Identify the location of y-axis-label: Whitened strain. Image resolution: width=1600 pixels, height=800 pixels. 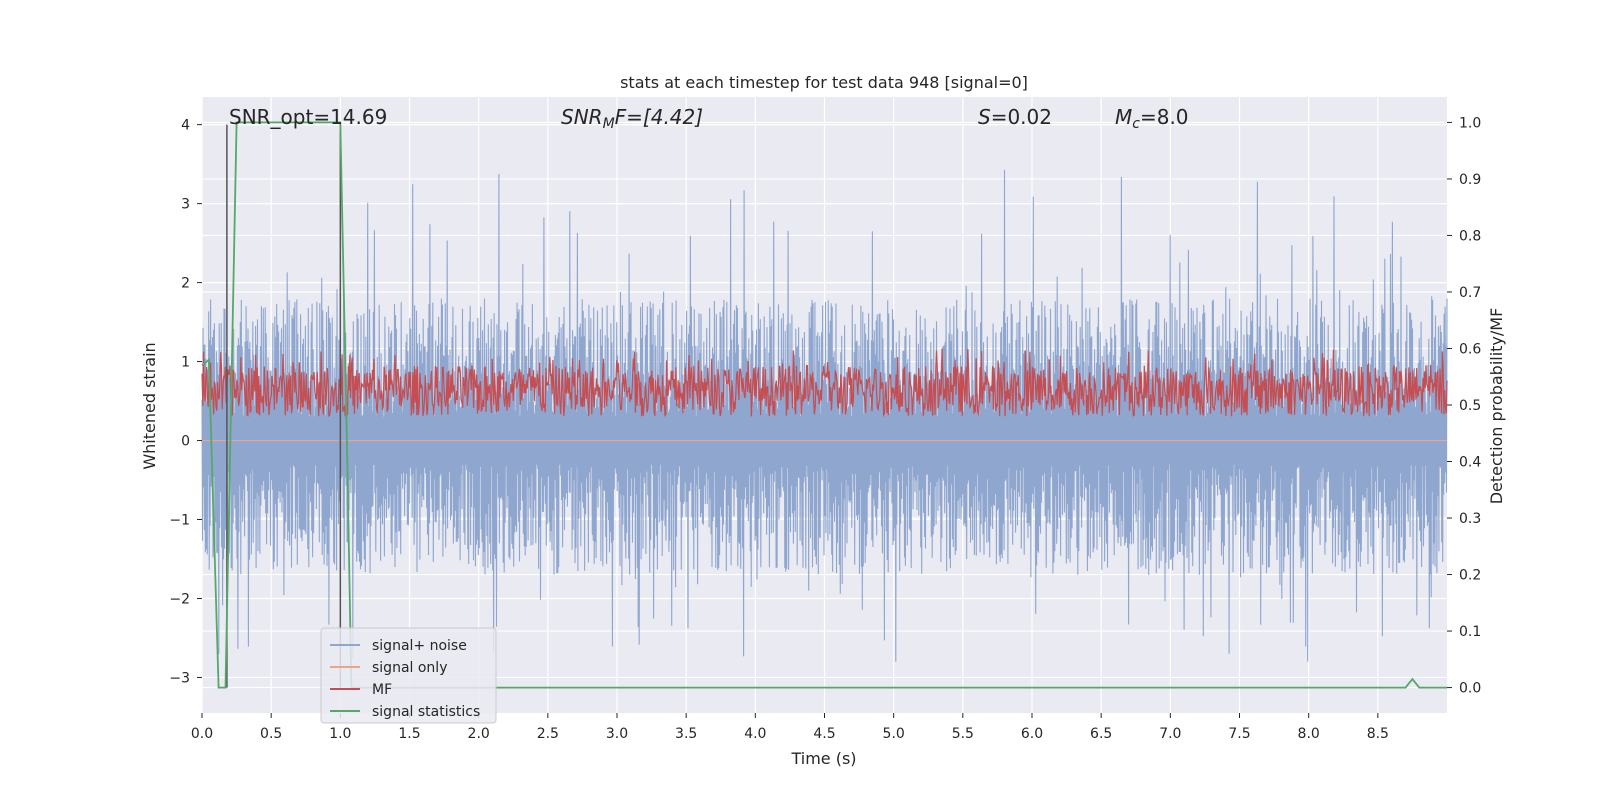
(149, 405).